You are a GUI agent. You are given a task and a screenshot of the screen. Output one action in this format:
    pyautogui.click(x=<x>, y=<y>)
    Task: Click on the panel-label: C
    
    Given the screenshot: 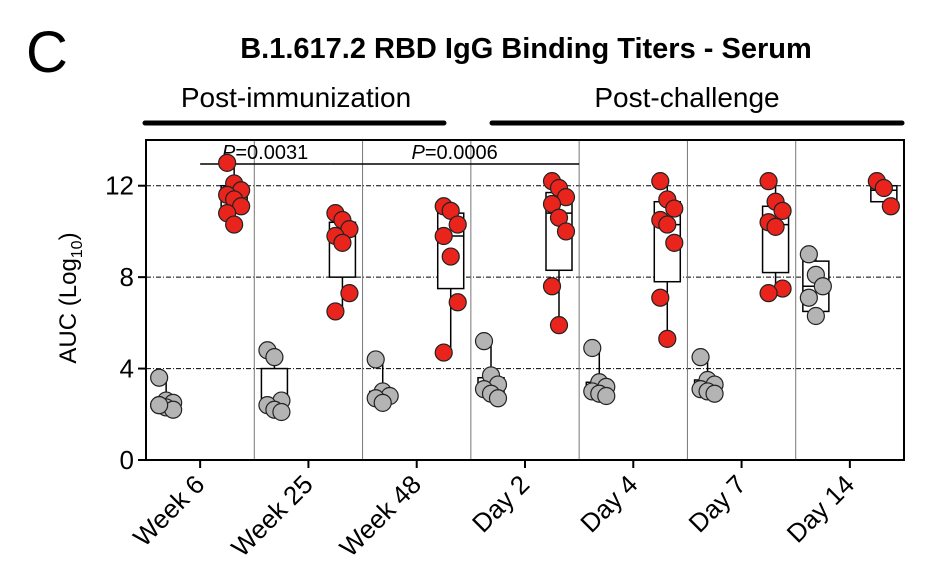 What is the action you would take?
    pyautogui.click(x=47, y=52)
    